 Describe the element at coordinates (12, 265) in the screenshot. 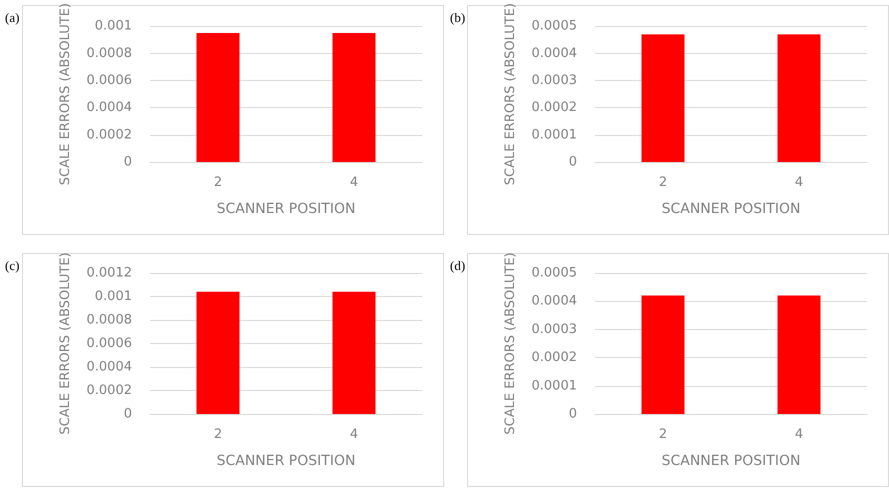

I see `text: (c)` at that location.